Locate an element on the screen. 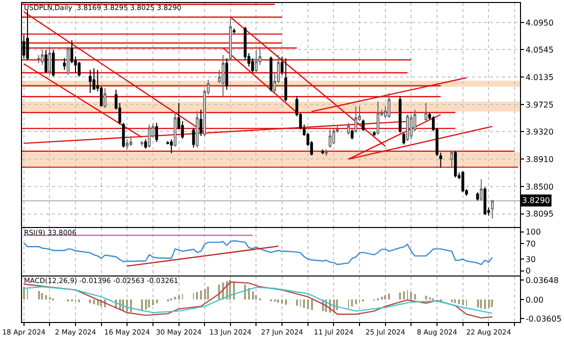  y-tick-label: -0.03605 is located at coordinates (544, 319).